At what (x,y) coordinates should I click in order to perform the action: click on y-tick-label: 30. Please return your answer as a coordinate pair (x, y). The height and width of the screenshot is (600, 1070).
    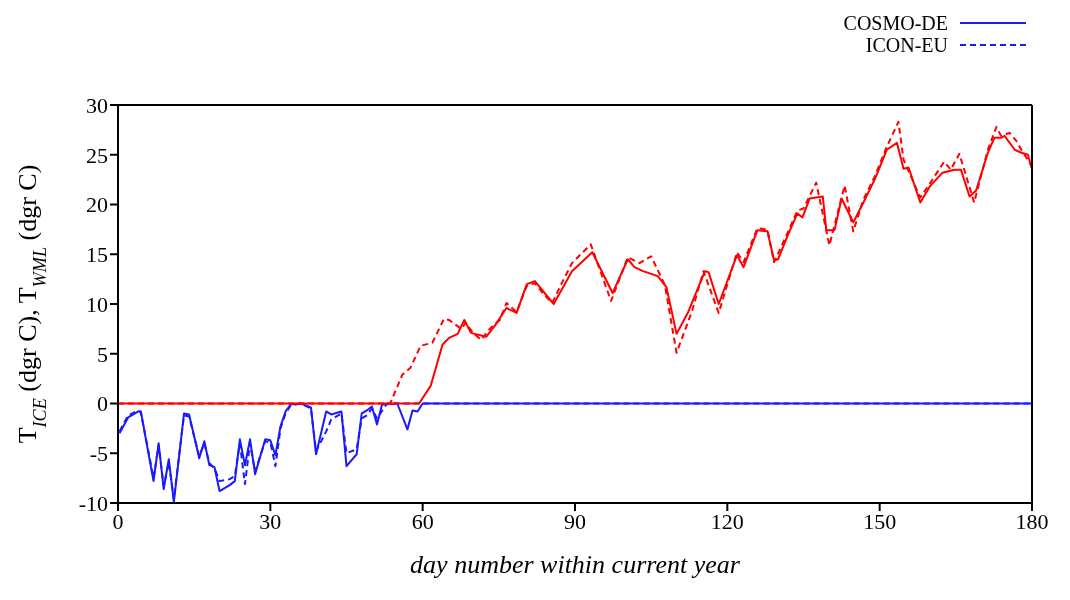
    Looking at the image, I should click on (97, 105).